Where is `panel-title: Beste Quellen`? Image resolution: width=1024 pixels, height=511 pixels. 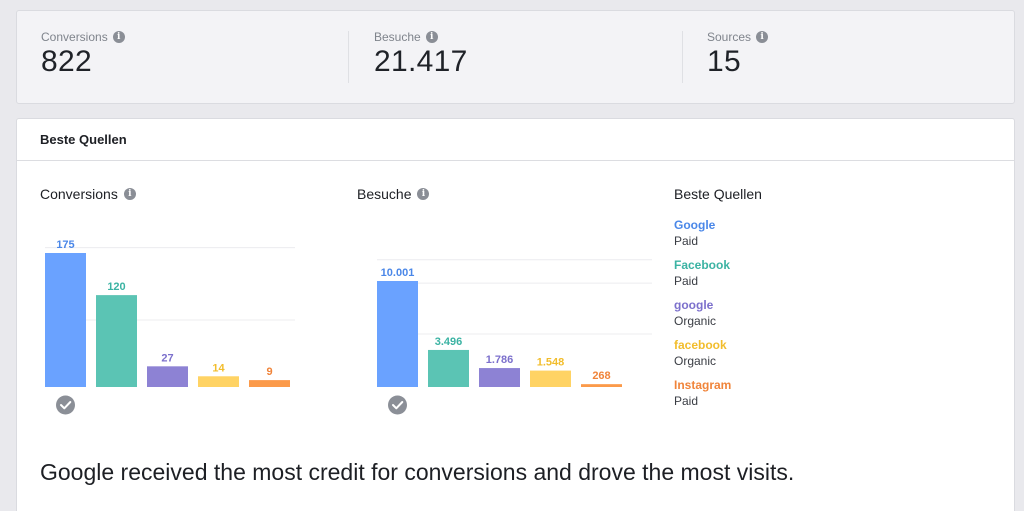
panel-title: Beste Quellen is located at coordinates (83, 139).